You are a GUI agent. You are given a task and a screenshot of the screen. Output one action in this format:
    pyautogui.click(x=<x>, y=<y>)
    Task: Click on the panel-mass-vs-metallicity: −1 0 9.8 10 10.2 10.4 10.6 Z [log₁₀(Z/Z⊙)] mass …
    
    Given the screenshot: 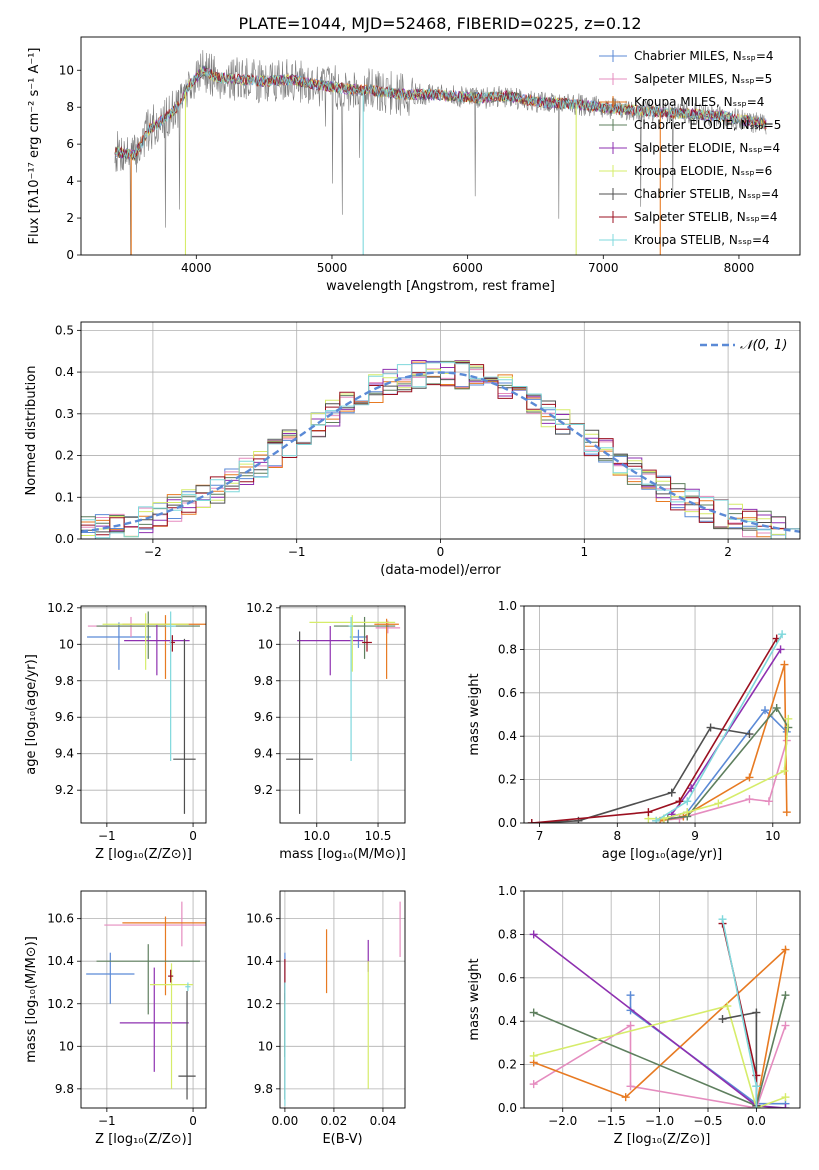 What is the action you would take?
    pyautogui.click(x=115, y=1018)
    